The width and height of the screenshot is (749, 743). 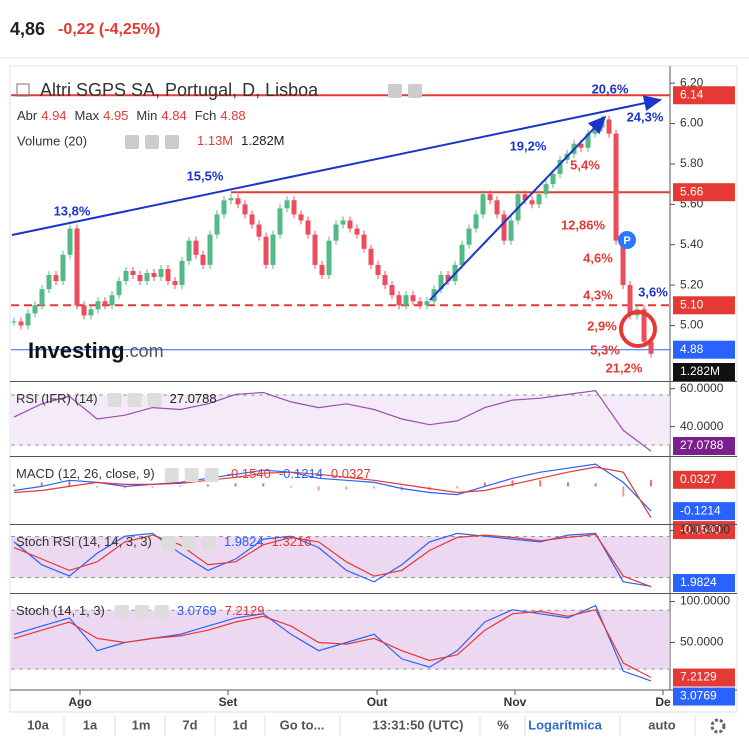 I want to click on readout: 1.282M, so click(x=262, y=140).